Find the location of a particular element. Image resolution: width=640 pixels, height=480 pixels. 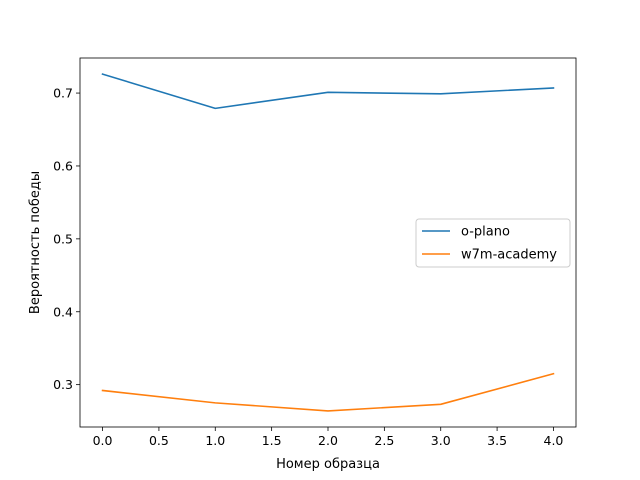

y-axis: 0.3 0.4 0.5 0.6 0.7 is located at coordinates (66, 239).